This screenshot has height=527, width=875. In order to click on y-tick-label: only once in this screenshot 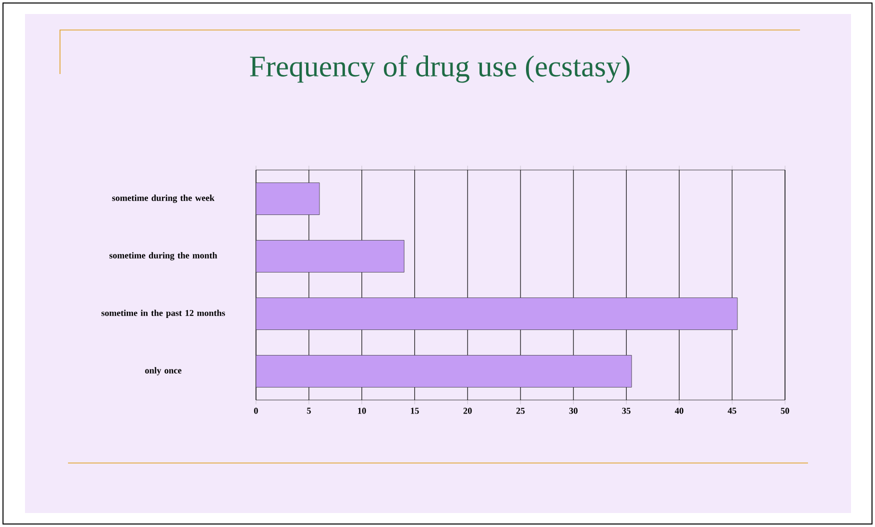, I will do `click(163, 371)`.